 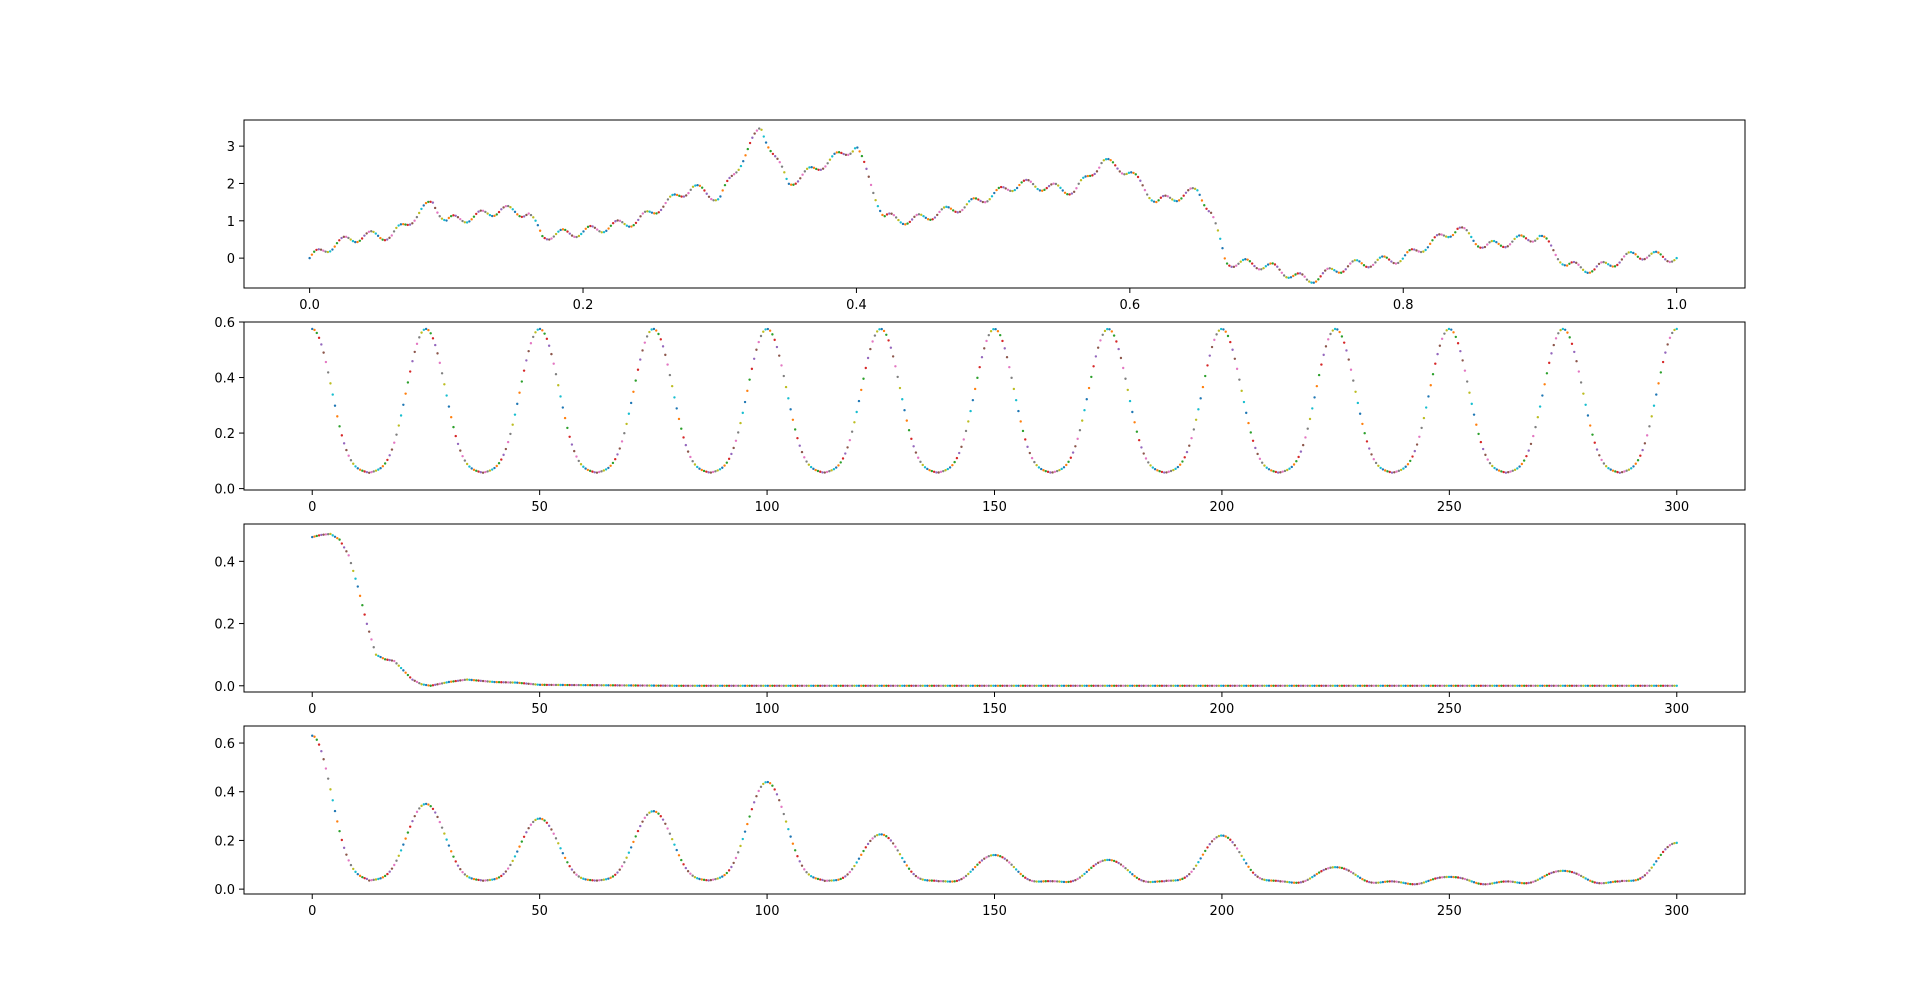 What do you see at coordinates (224, 434) in the screenshot?
I see `y-tick-label: 0.2` at bounding box center [224, 434].